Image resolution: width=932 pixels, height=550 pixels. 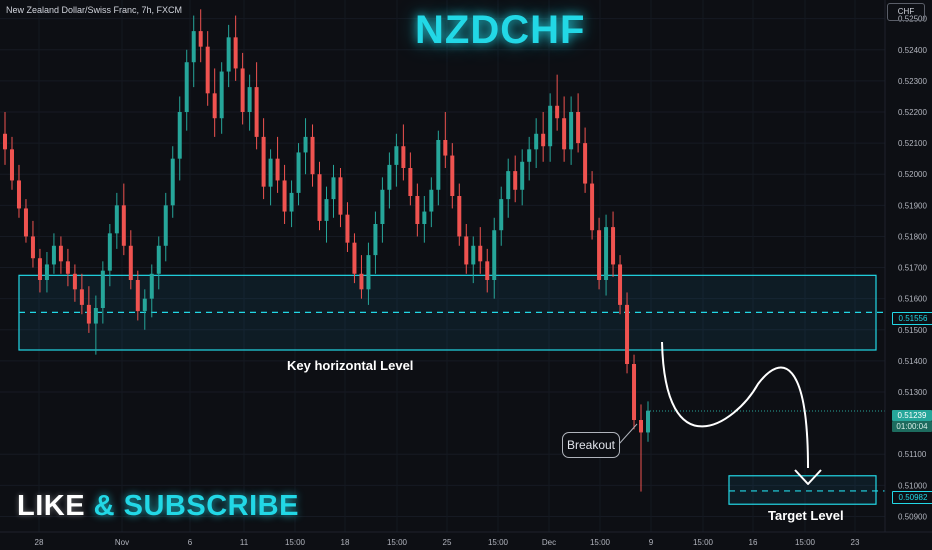 What do you see at coordinates (39, 542) in the screenshot?
I see `x-tick-label: 28` at bounding box center [39, 542].